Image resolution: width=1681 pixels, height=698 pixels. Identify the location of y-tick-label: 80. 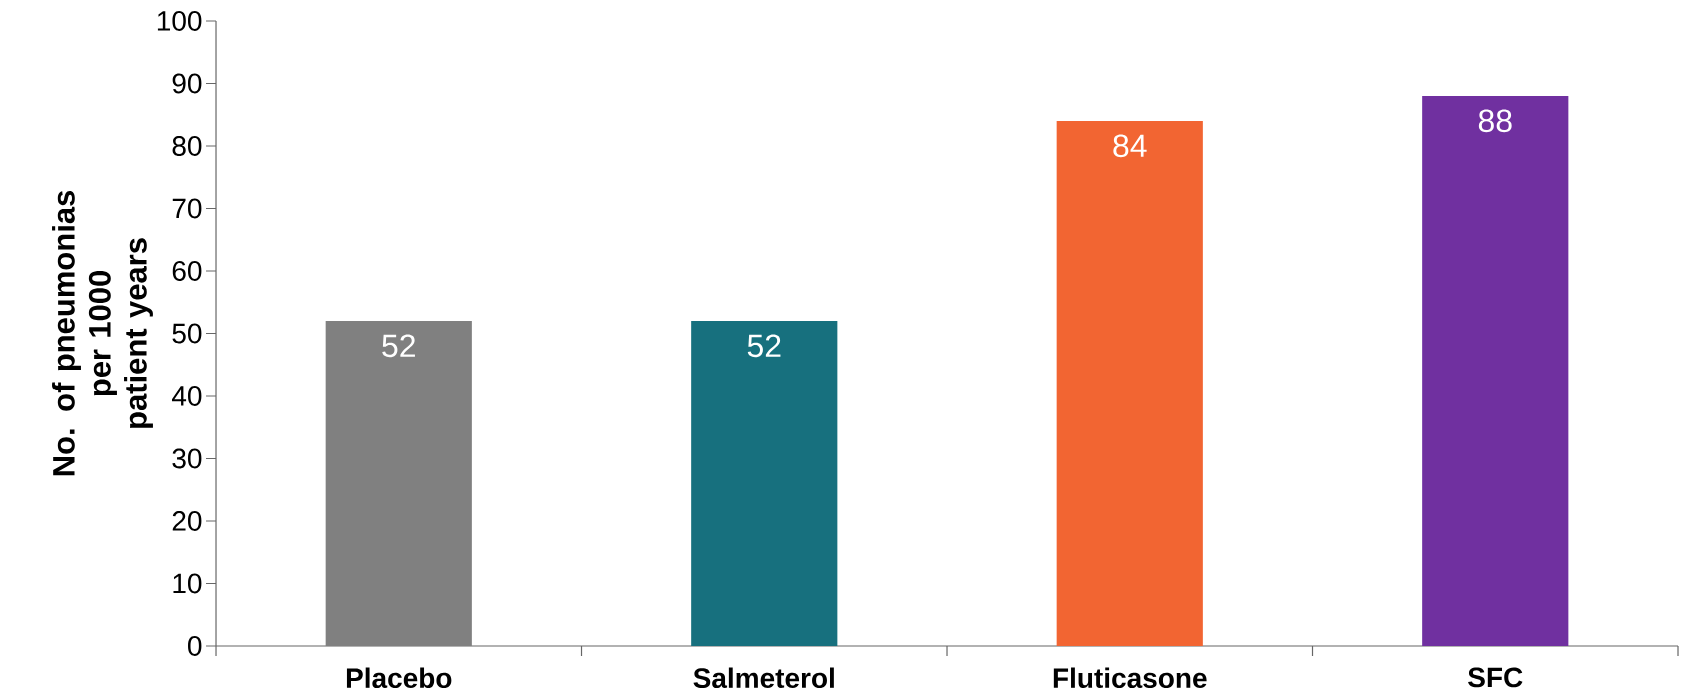
(187, 146).